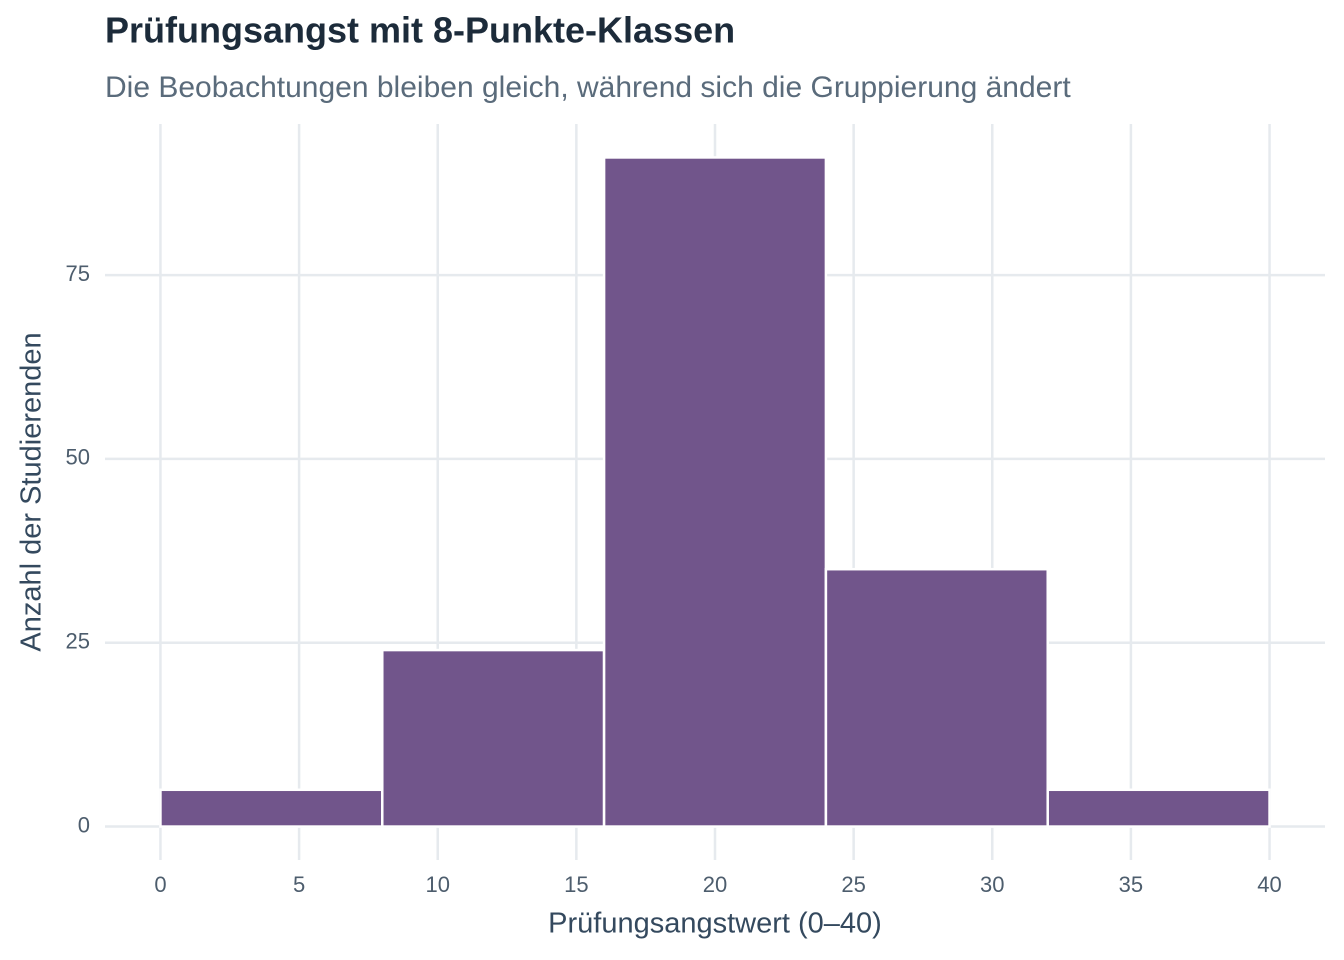 The height and width of the screenshot is (960, 1344). Describe the element at coordinates (576, 884) in the screenshot. I see `x-tick-label: 15` at that location.